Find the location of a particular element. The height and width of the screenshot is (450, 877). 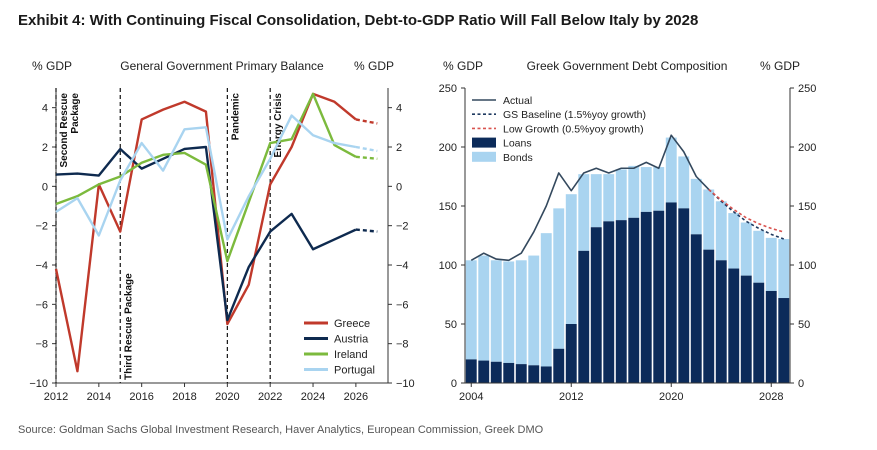

series-line-portugal is located at coordinates (206, 177).